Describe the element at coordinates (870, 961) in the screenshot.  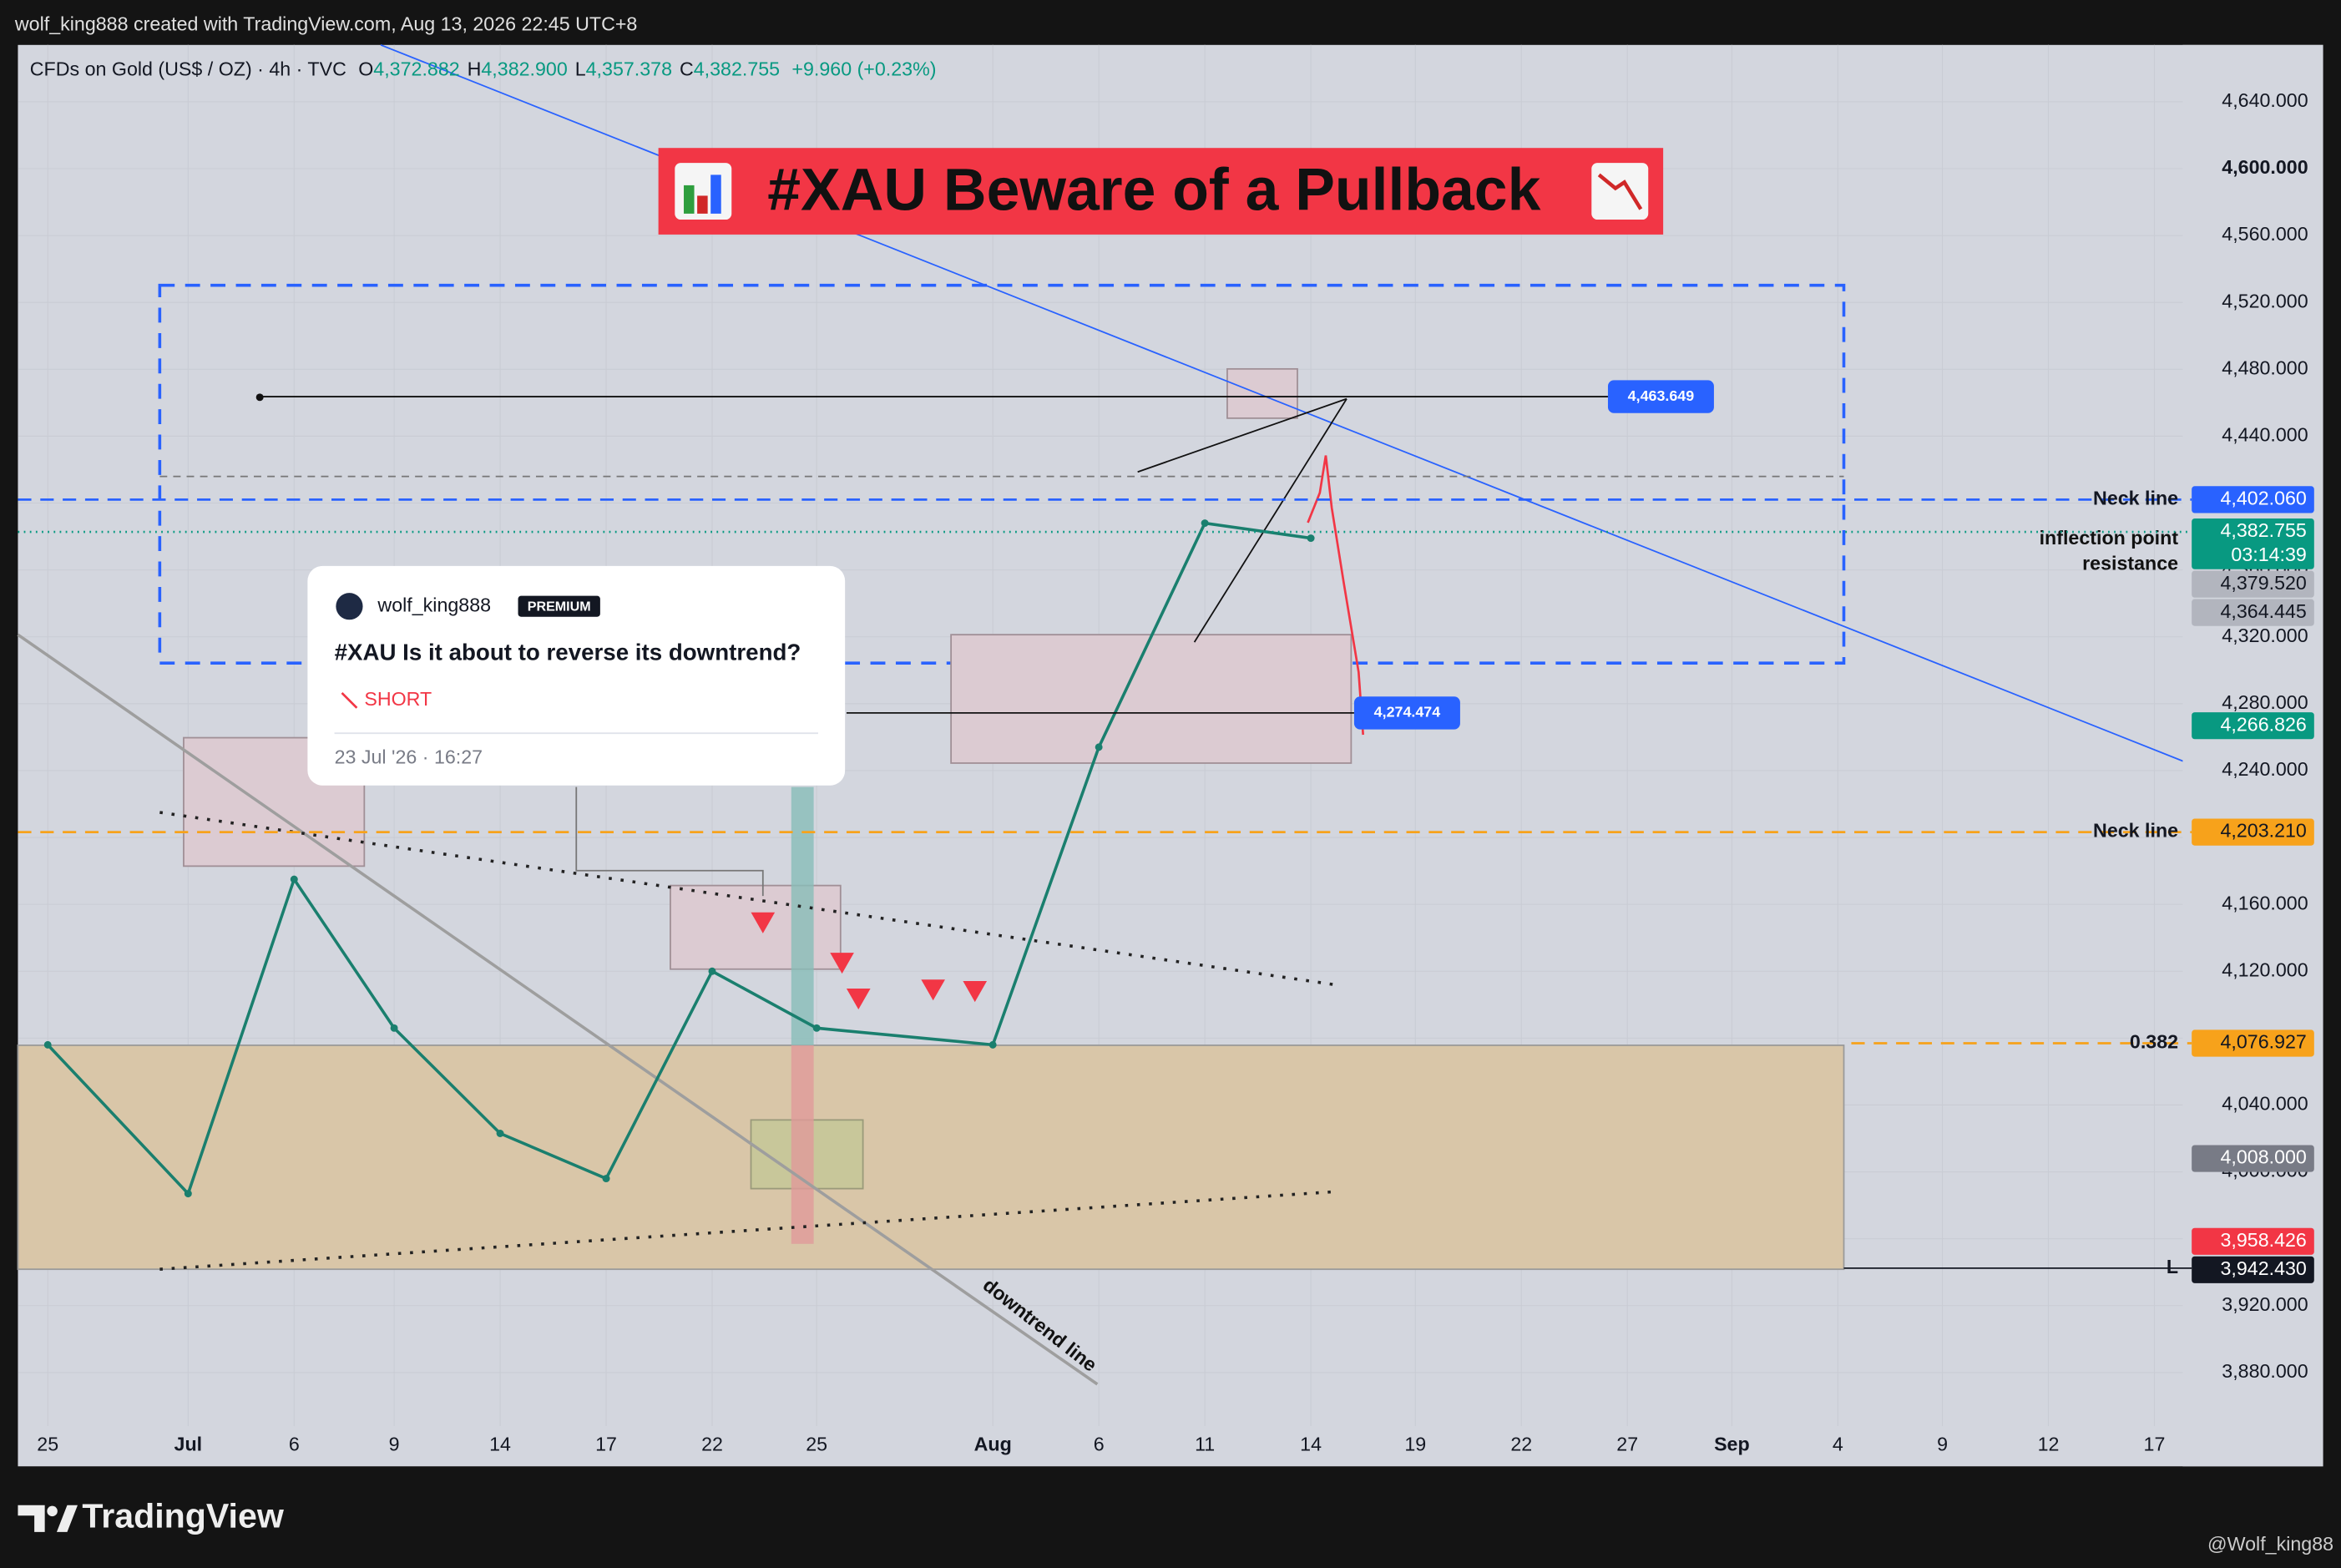
I see `signal-arrows` at that location.